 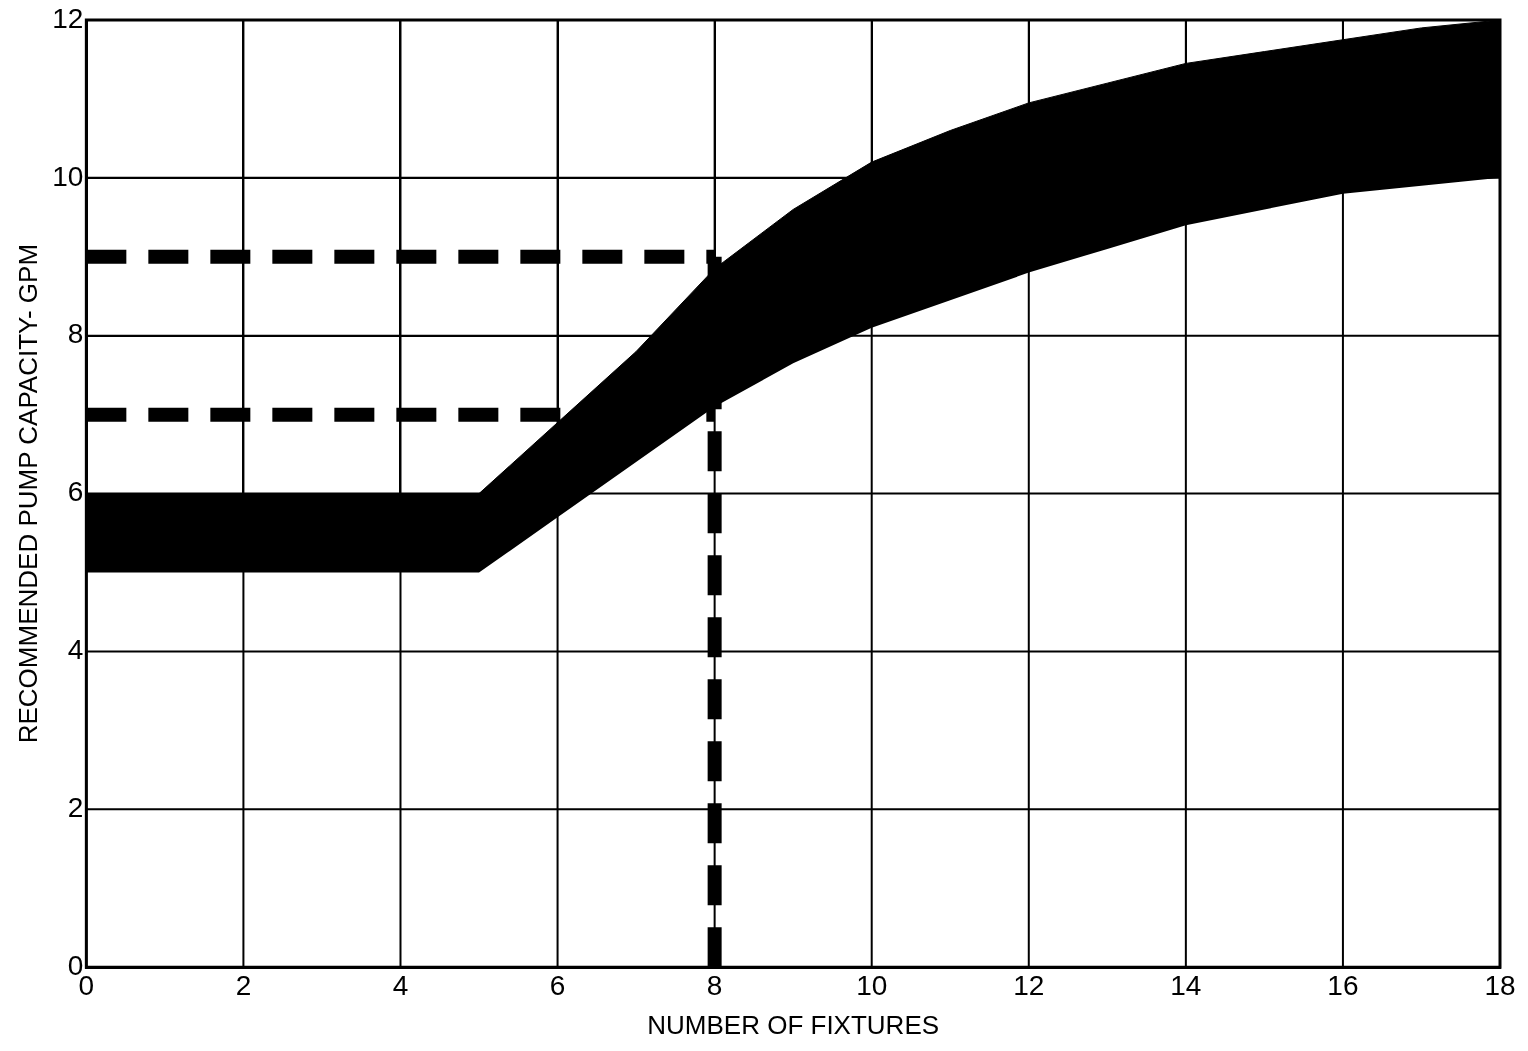 What do you see at coordinates (400, 985) in the screenshot?
I see `x-tick-label: 4` at bounding box center [400, 985].